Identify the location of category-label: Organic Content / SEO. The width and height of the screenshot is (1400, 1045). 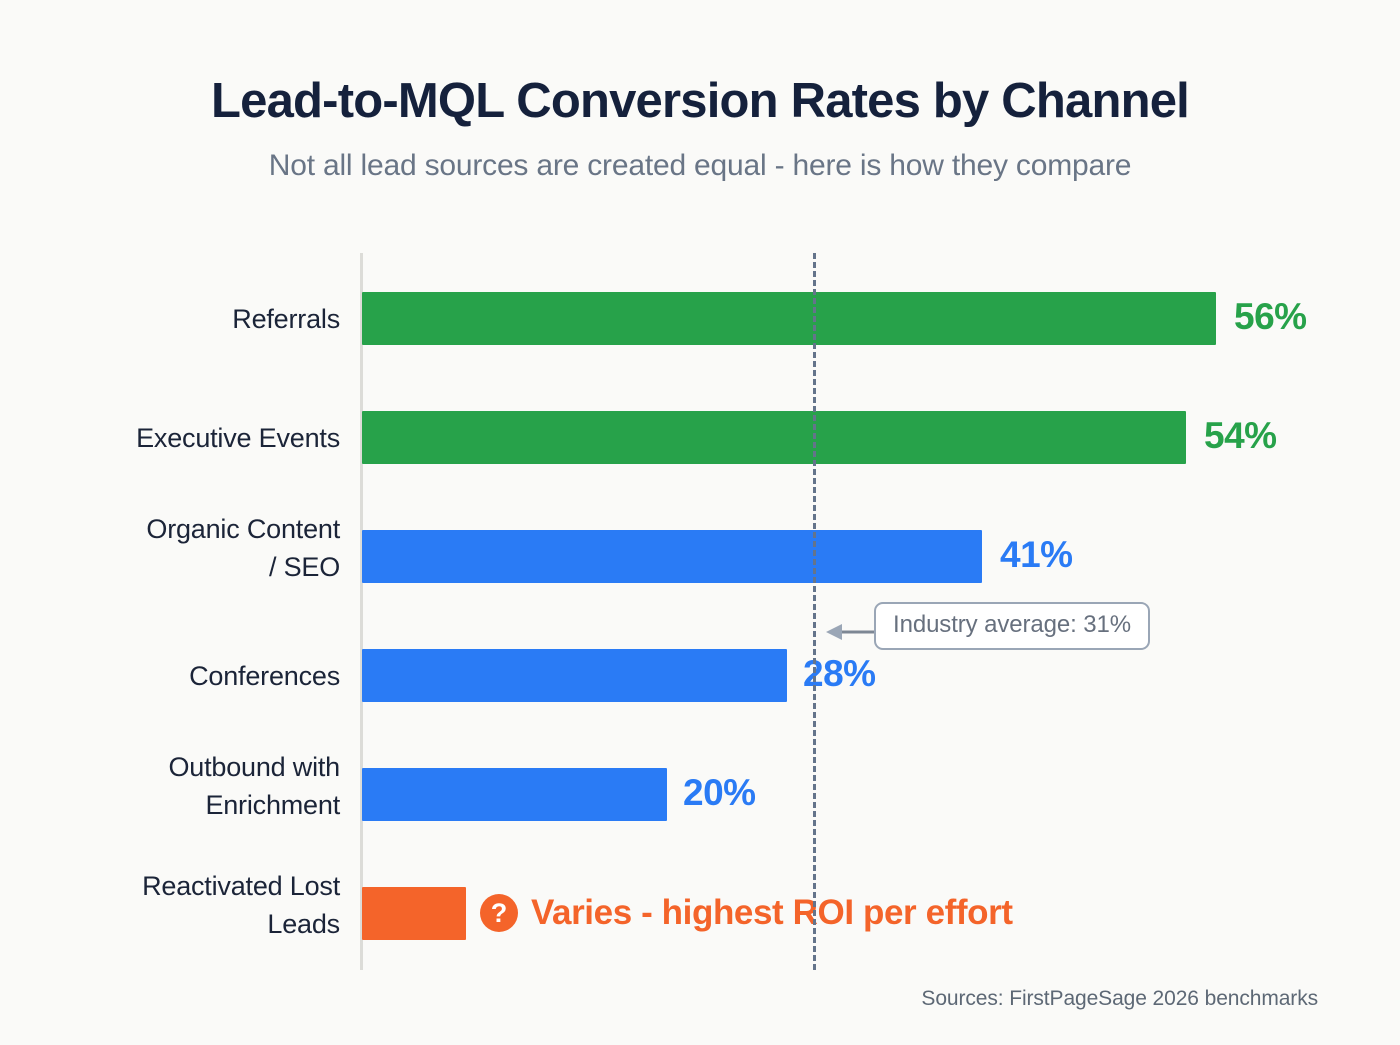
(170, 548).